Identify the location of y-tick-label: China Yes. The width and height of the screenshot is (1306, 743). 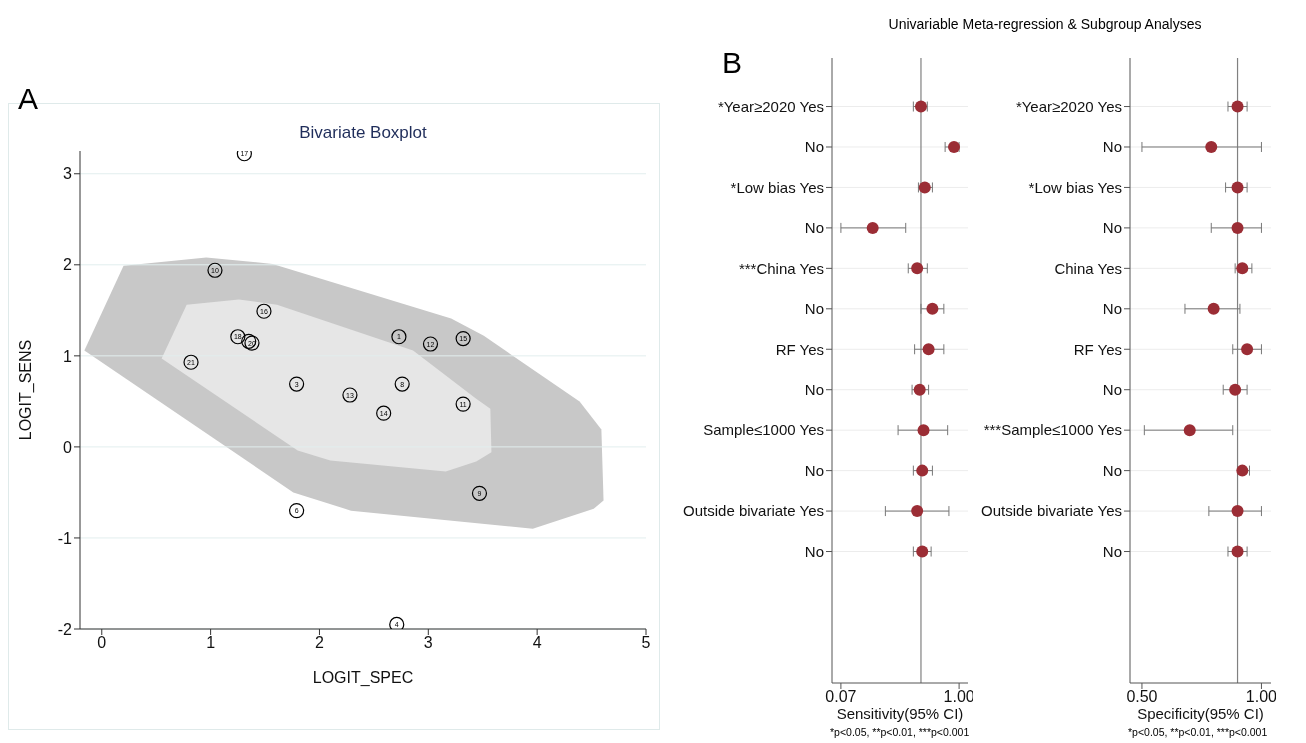
(1088, 268).